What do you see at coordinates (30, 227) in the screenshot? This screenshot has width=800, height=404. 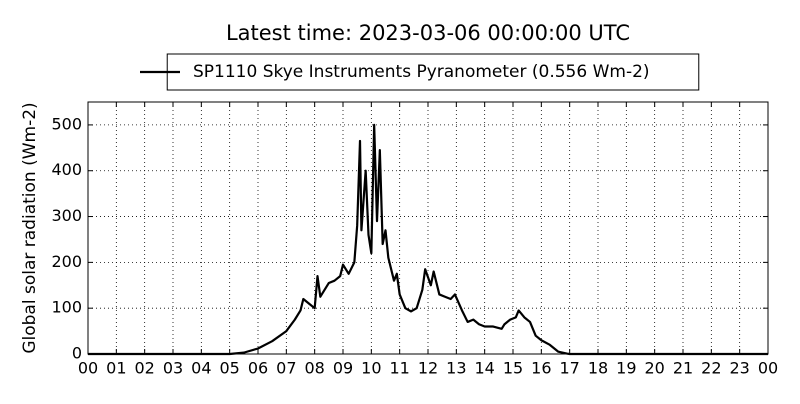 I see `y-axis-label: Global solar radiation (Wm-2)` at bounding box center [30, 227].